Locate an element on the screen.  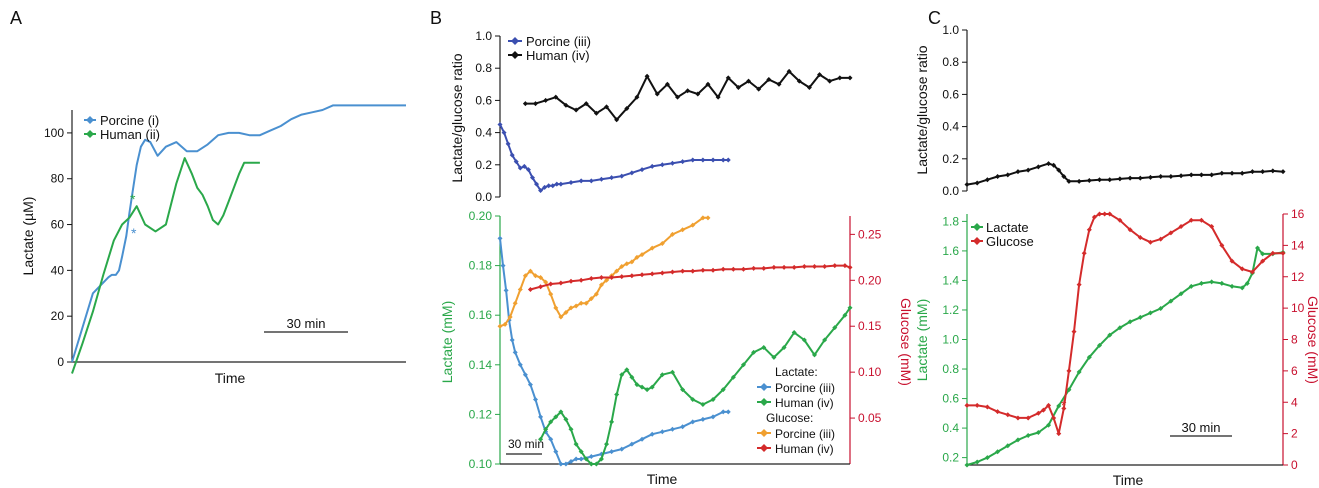
cb-rticks-tick-label-2: 4 is located at coordinates (1294, 402).